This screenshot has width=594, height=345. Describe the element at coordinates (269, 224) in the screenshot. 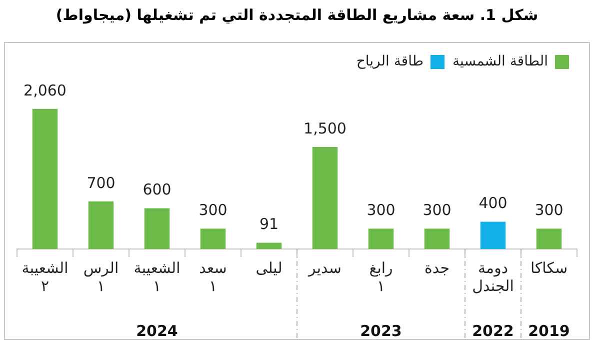

I see `data-label: 91` at that location.